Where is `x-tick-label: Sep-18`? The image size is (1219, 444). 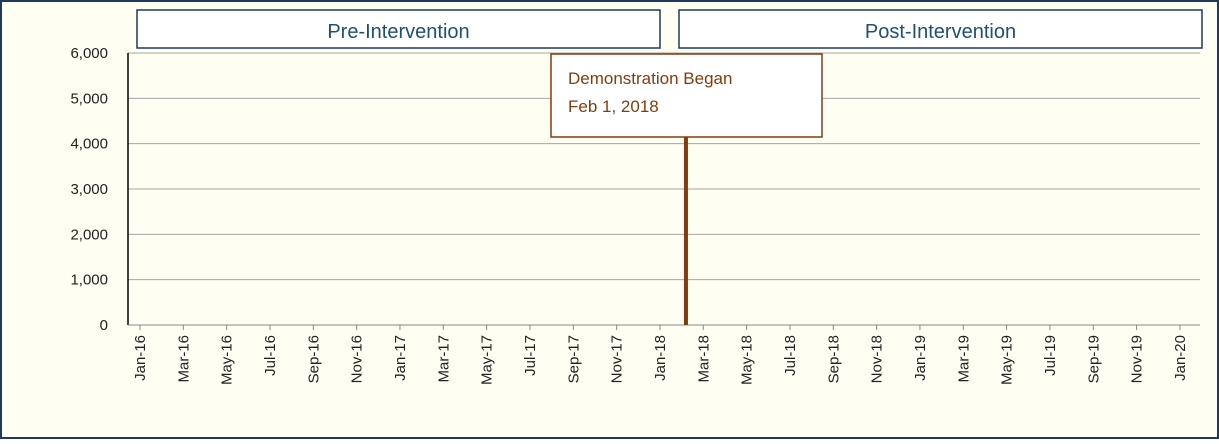 x-tick-label: Sep-18 is located at coordinates (833, 359).